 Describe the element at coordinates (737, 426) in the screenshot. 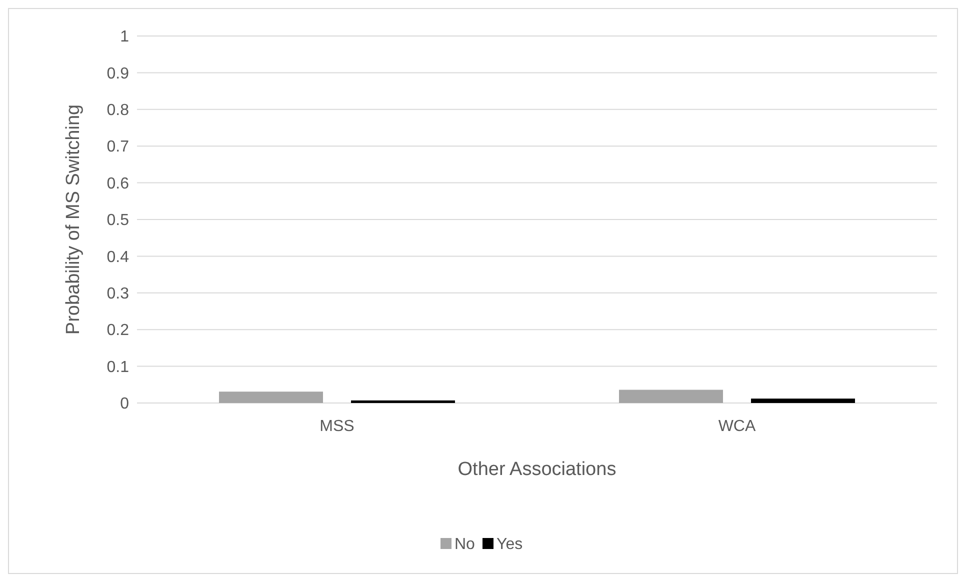

I see `x-tick-label: WCA` at that location.